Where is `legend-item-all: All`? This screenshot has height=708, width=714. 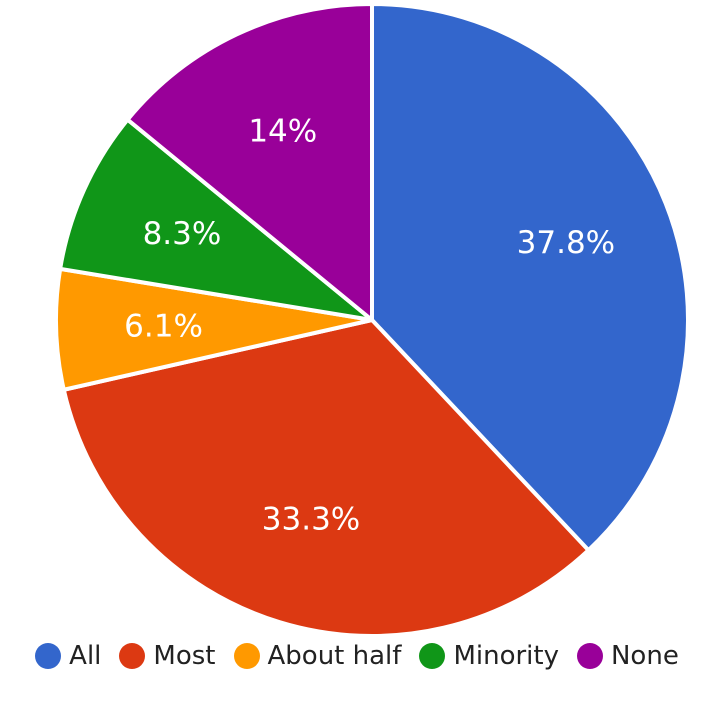
legend-item-all: All is located at coordinates (68, 656).